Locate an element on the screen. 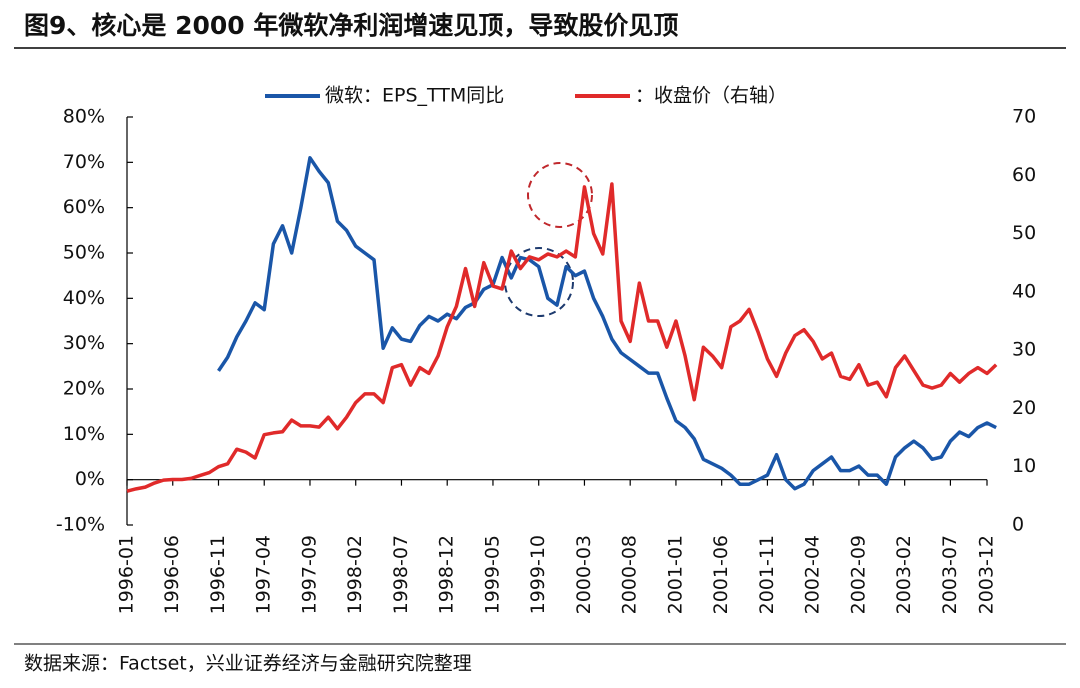 The height and width of the screenshot is (688, 1080). x-tick-label: 1999-10 is located at coordinates (538, 574).